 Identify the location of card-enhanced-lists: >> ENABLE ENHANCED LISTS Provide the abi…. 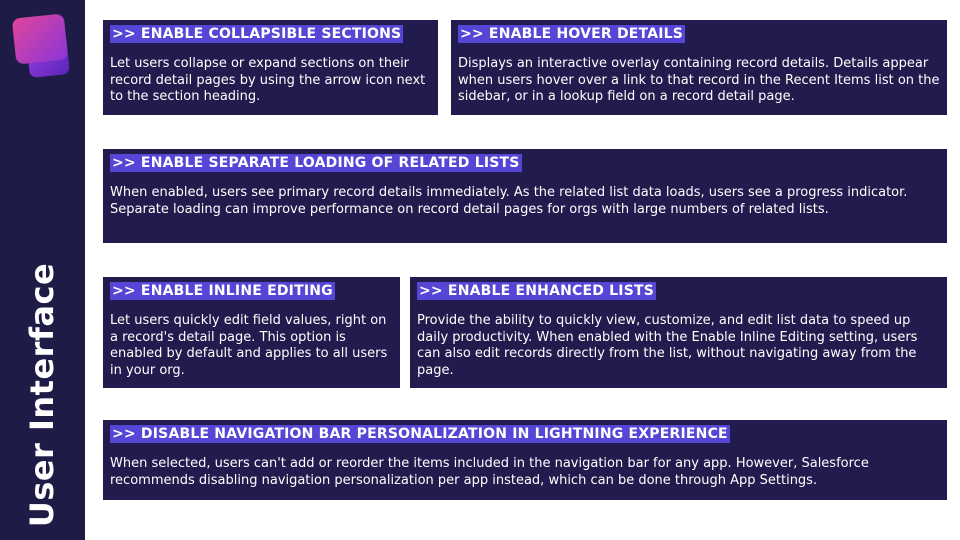
(678, 332).